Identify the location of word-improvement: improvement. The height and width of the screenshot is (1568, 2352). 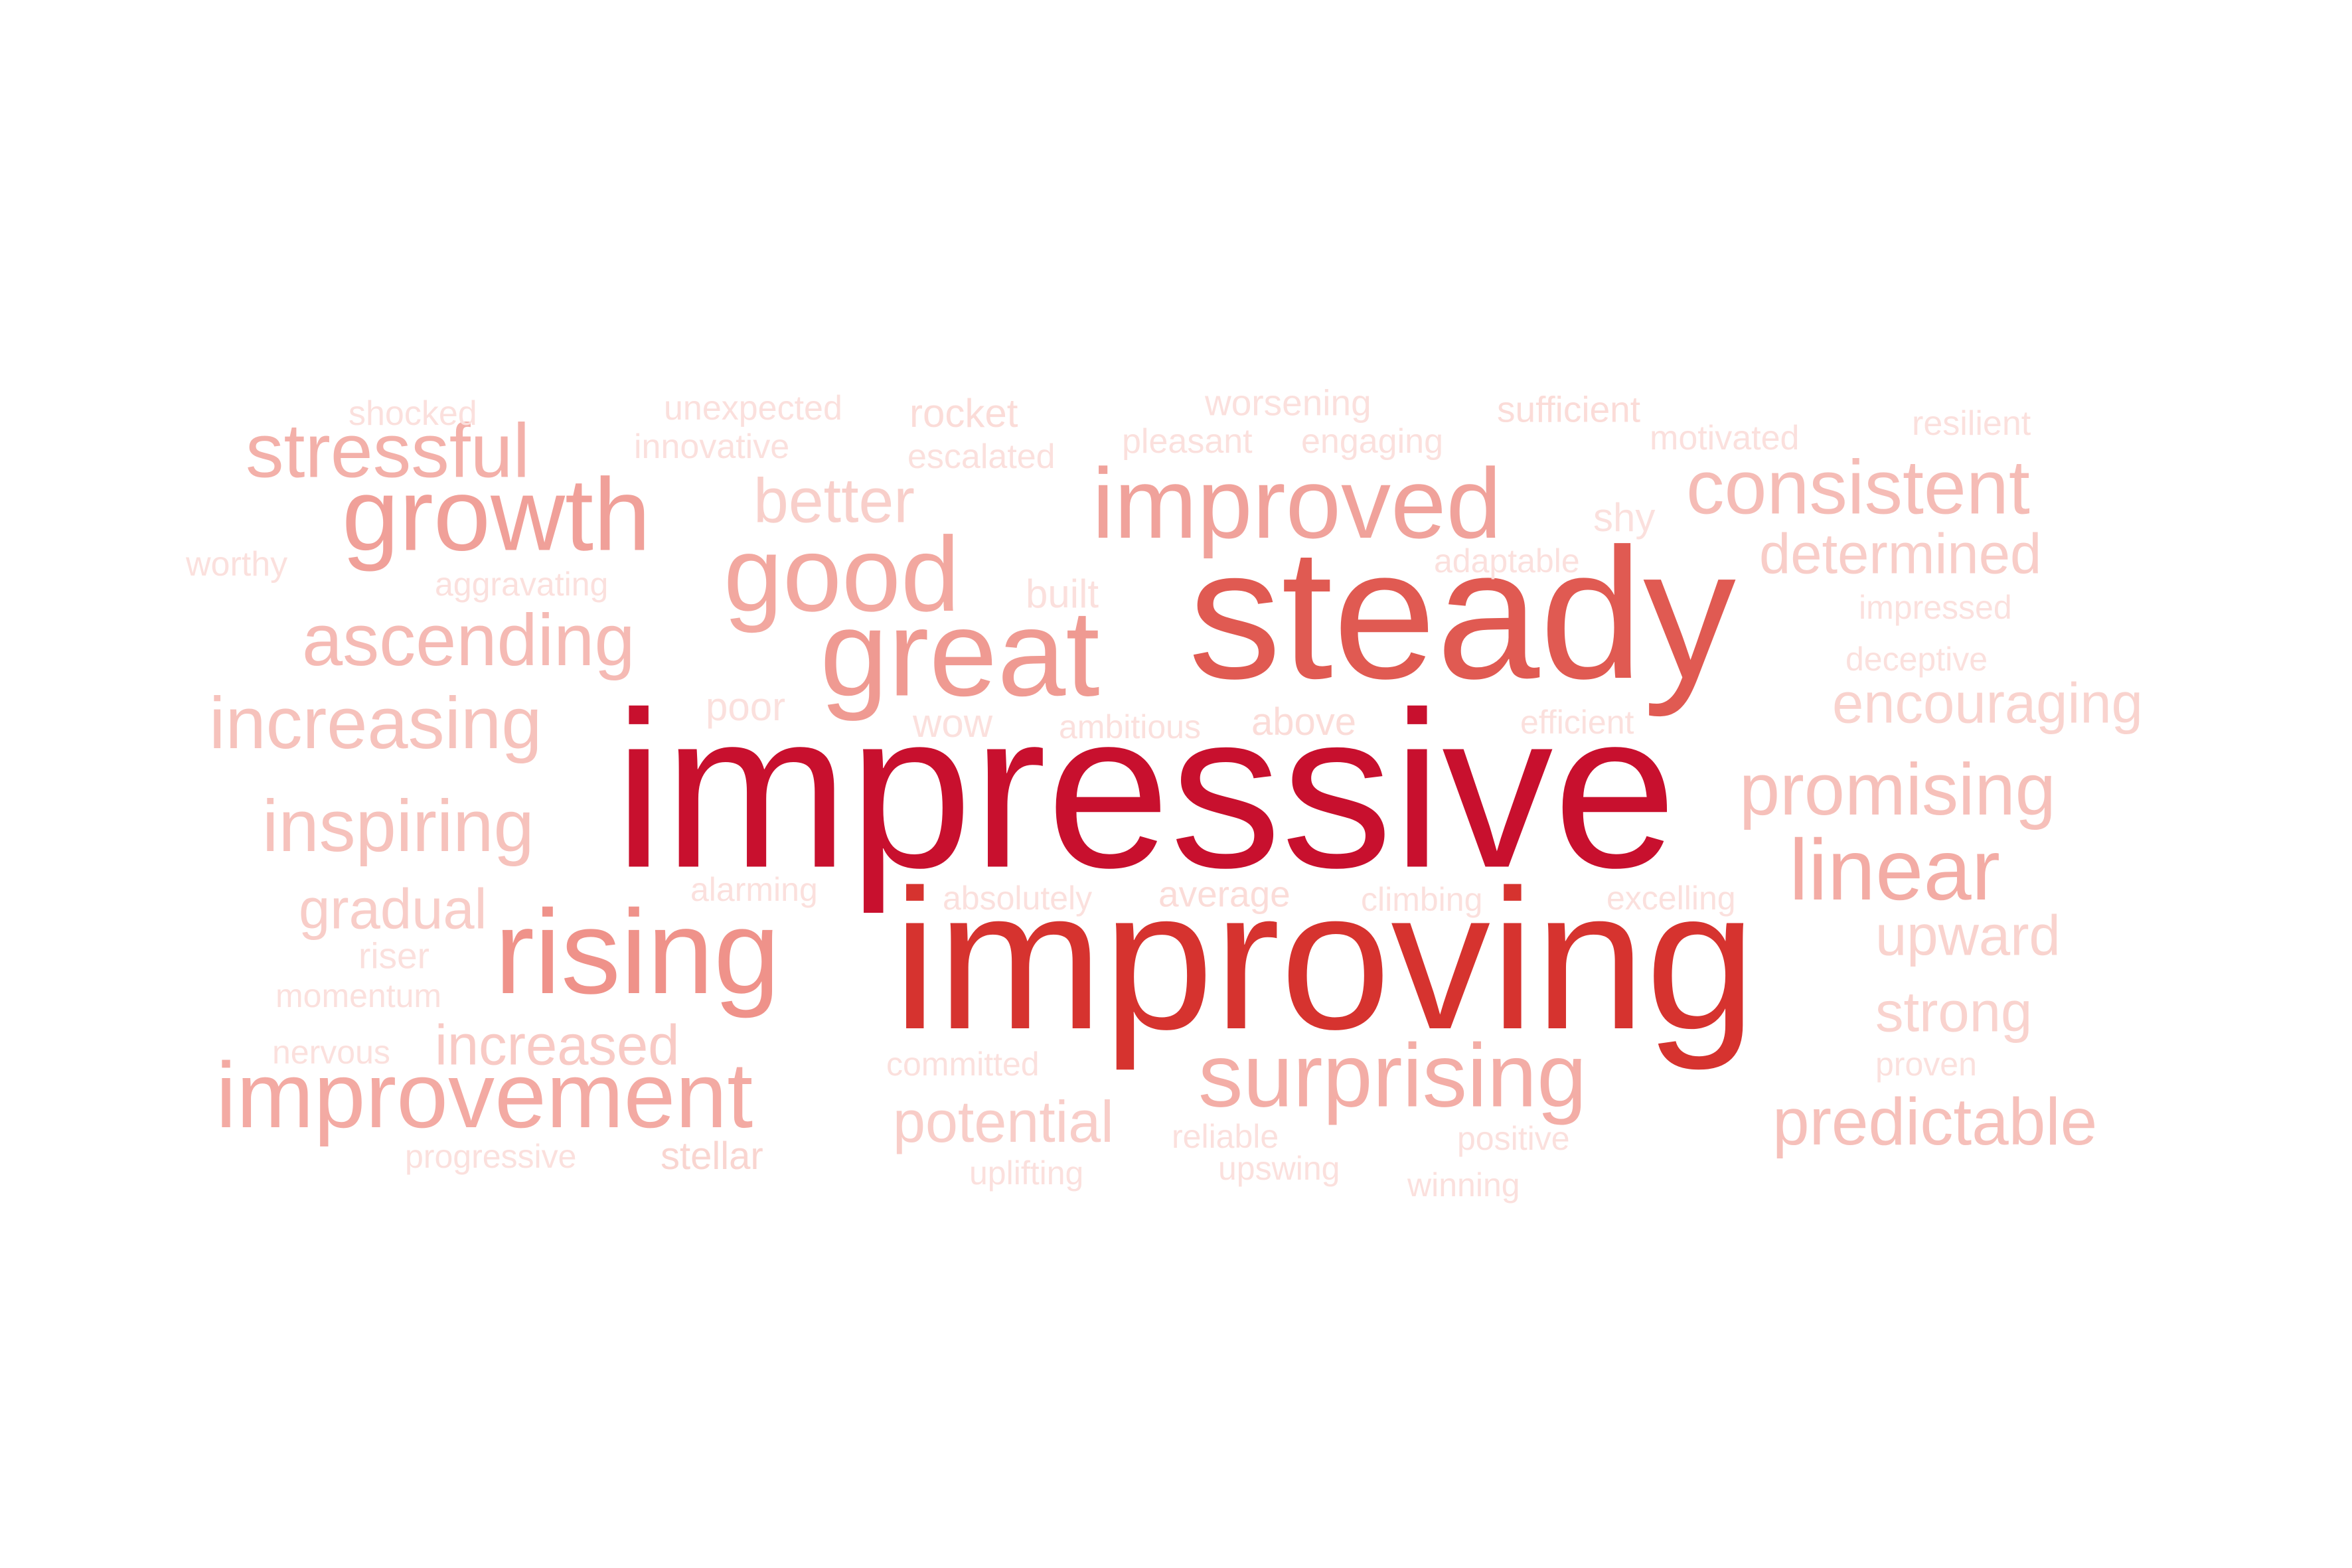
(485, 1095).